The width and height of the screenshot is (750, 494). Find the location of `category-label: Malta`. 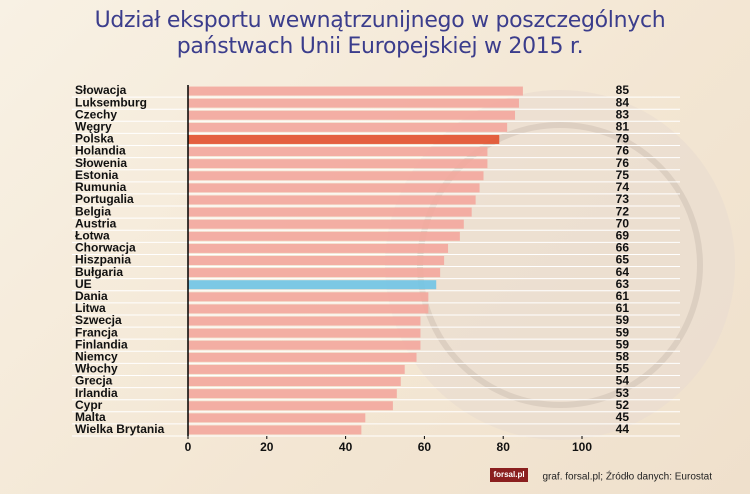

category-label: Malta is located at coordinates (90, 417).